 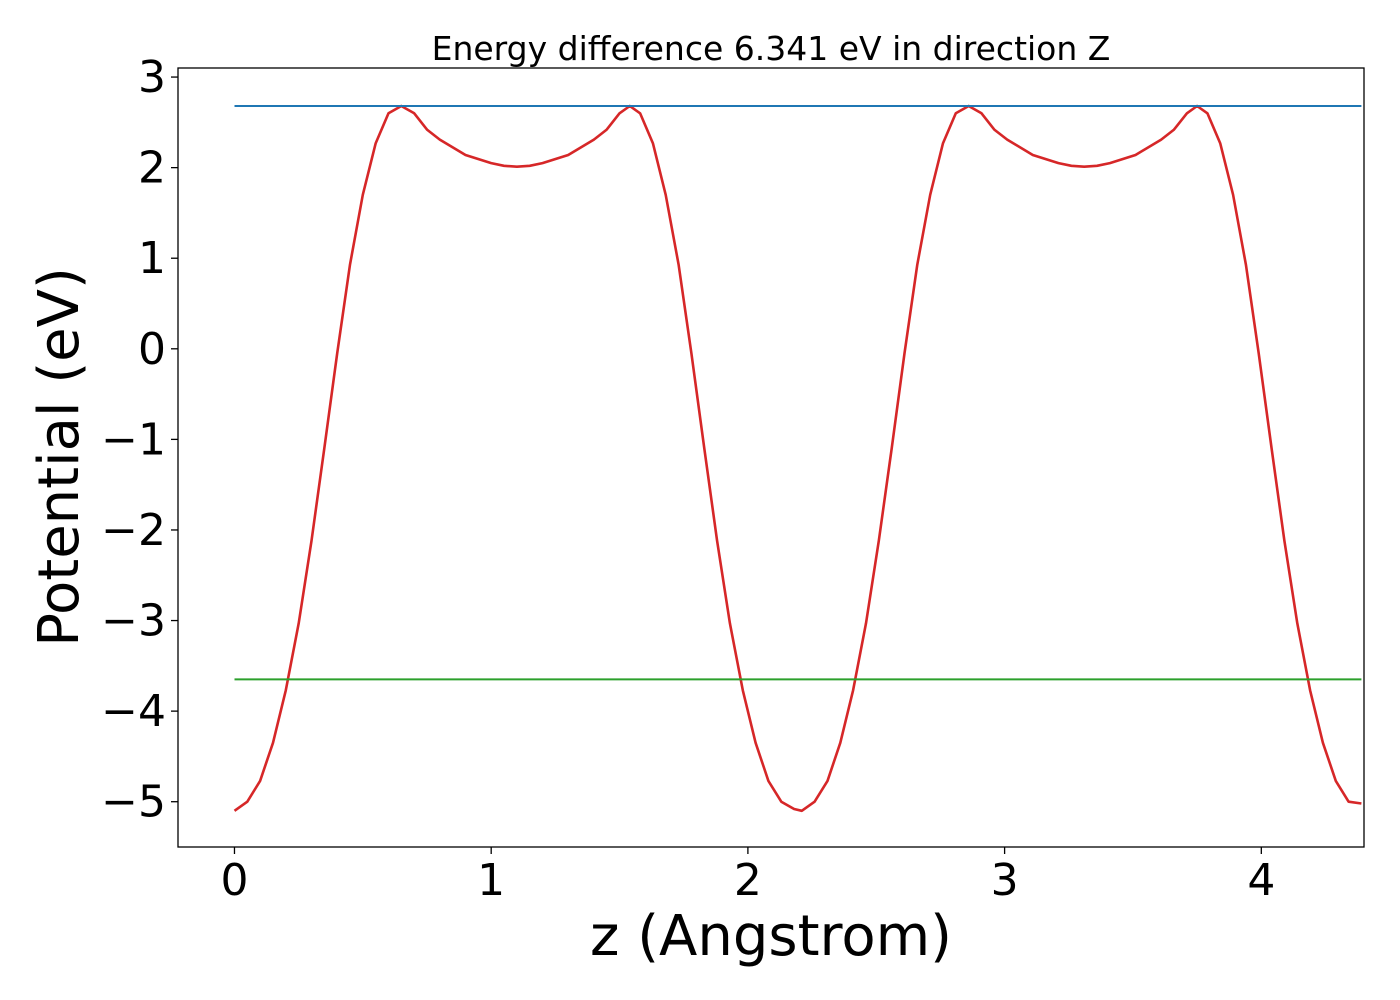 I want to click on x-tick-label: 2, so click(x=748, y=880).